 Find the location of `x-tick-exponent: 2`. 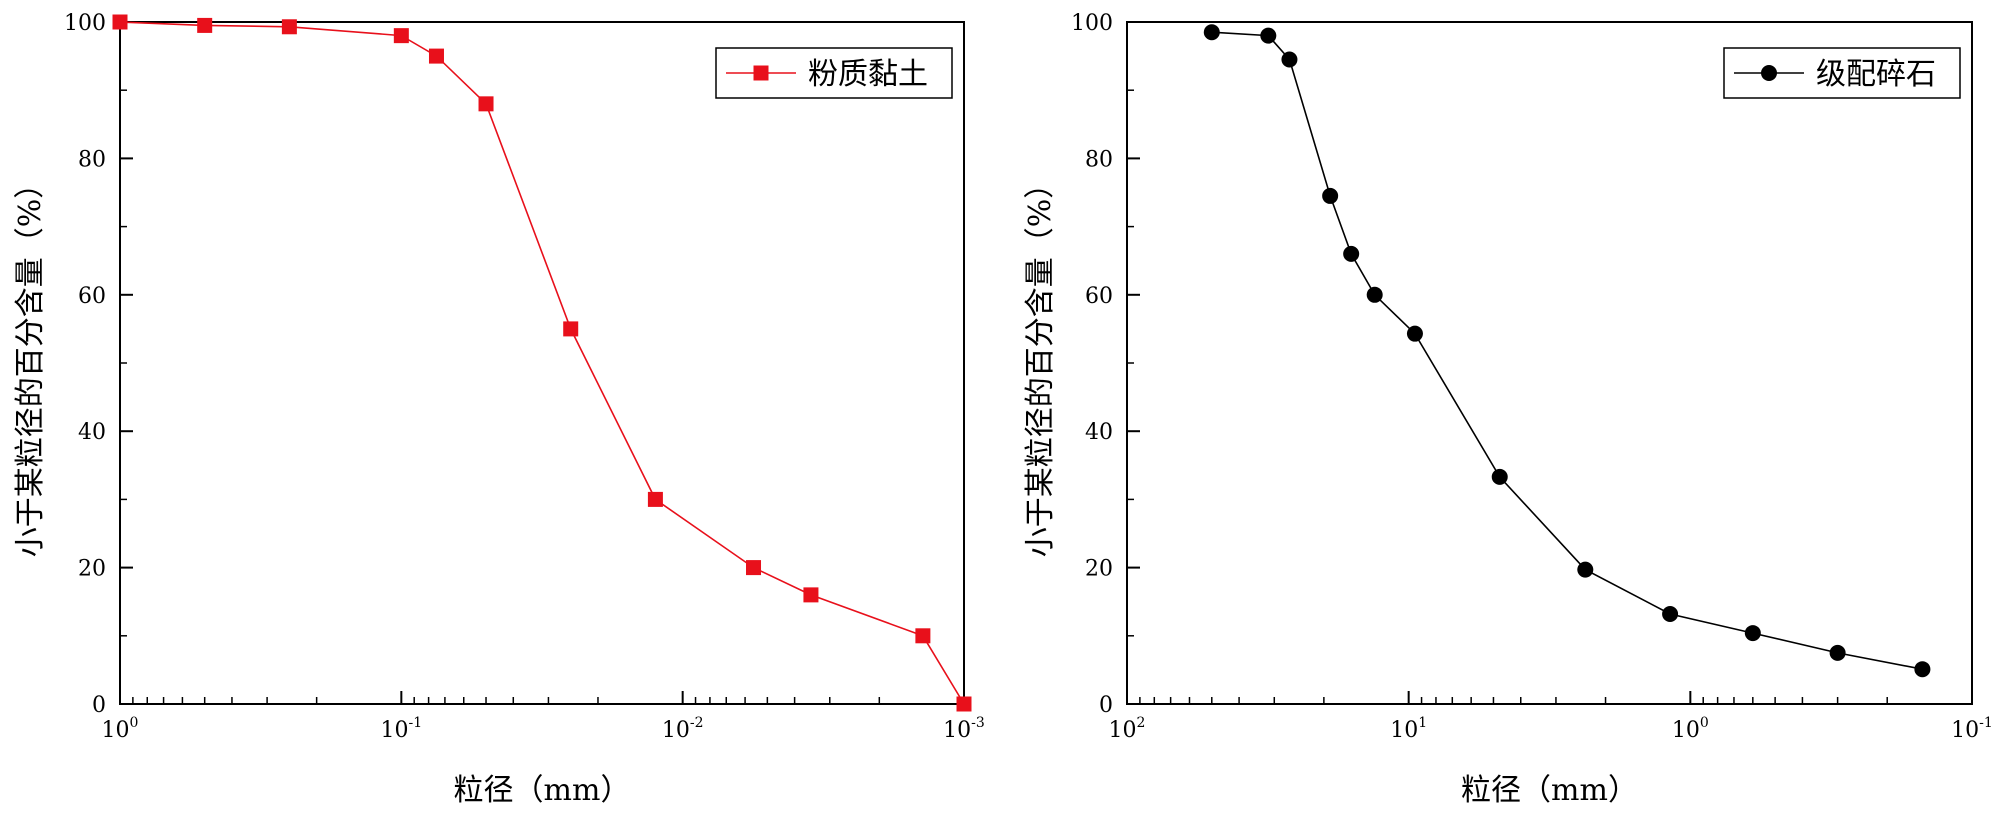

x-tick-exponent: 2 is located at coordinates (1141, 723).